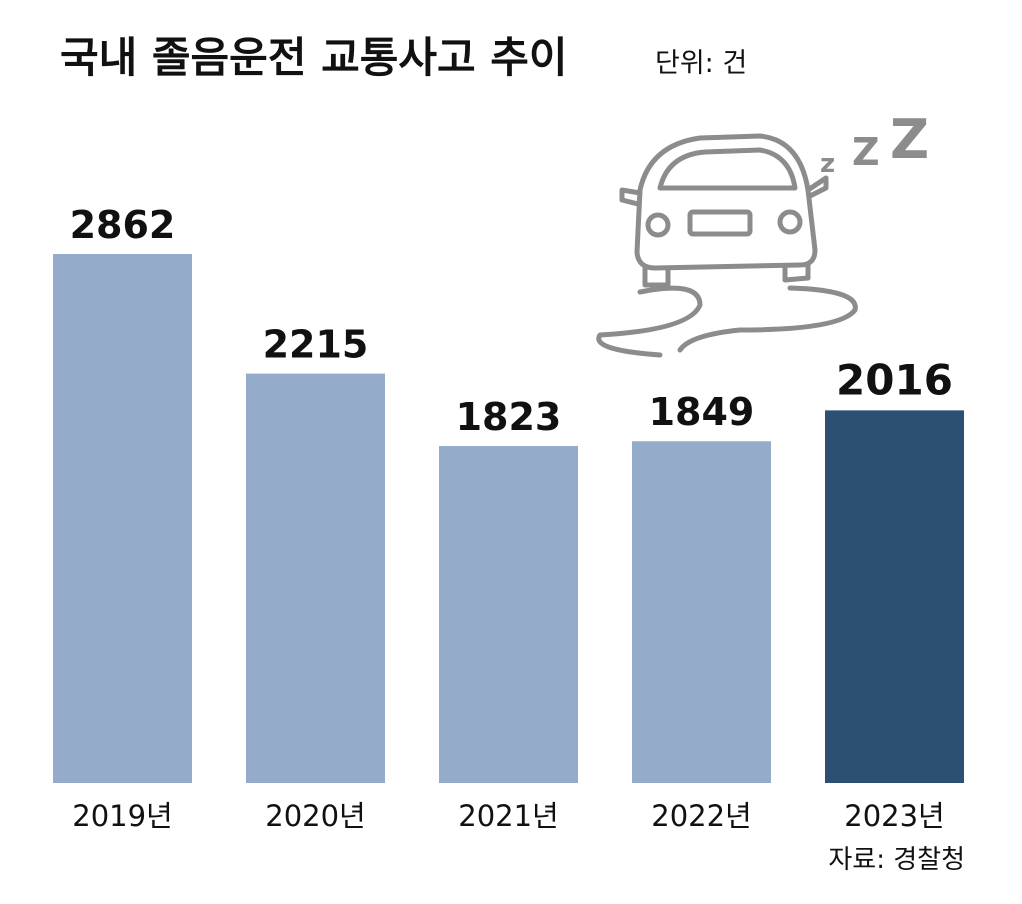 The height and width of the screenshot is (904, 1022). What do you see at coordinates (701, 63) in the screenshot?
I see `unit-label: 단위: 건` at bounding box center [701, 63].